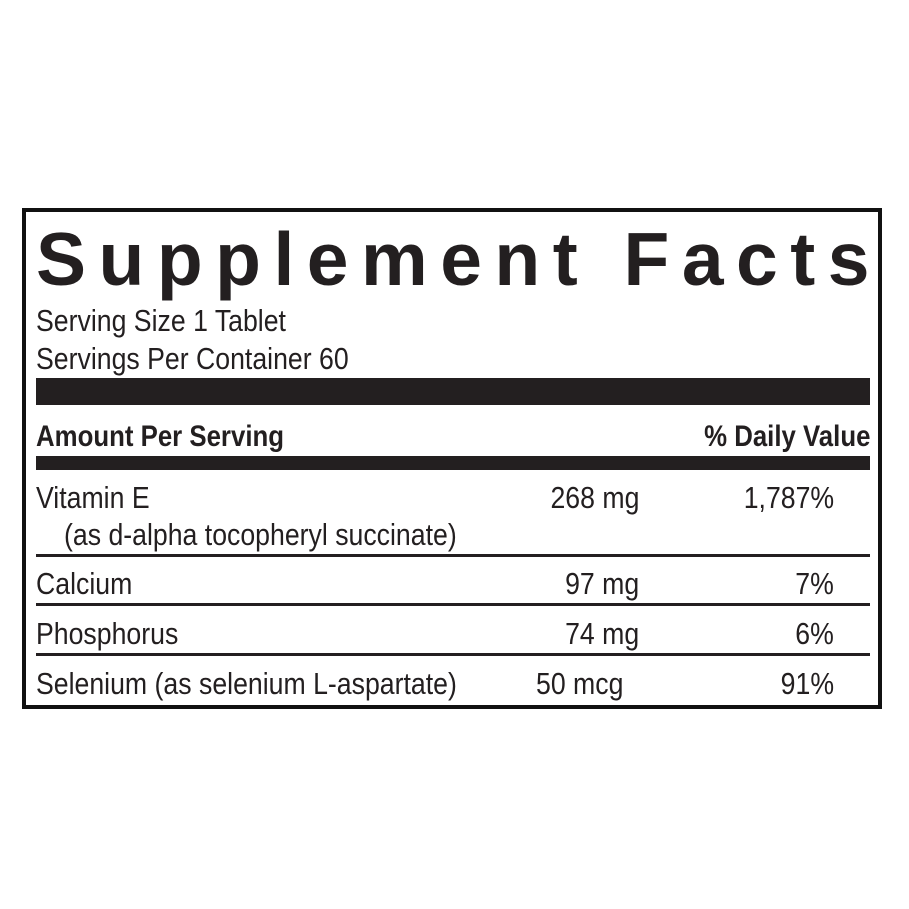  Describe the element at coordinates (459, 259) in the screenshot. I see `label-title: Supplement Facts` at that location.